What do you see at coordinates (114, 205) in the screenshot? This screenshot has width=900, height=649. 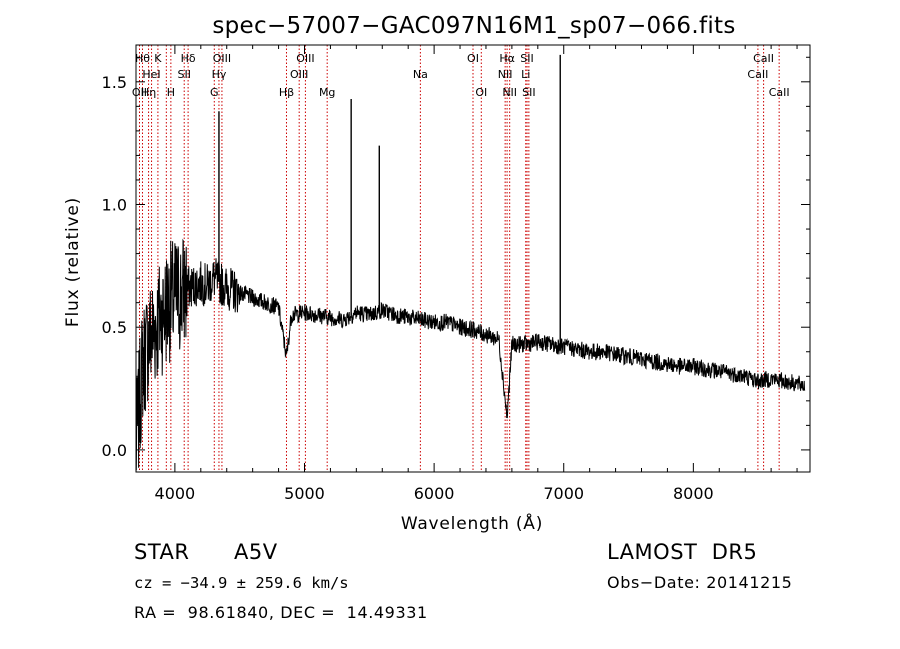 I see `y-tick-label-2: 1.0` at bounding box center [114, 205].